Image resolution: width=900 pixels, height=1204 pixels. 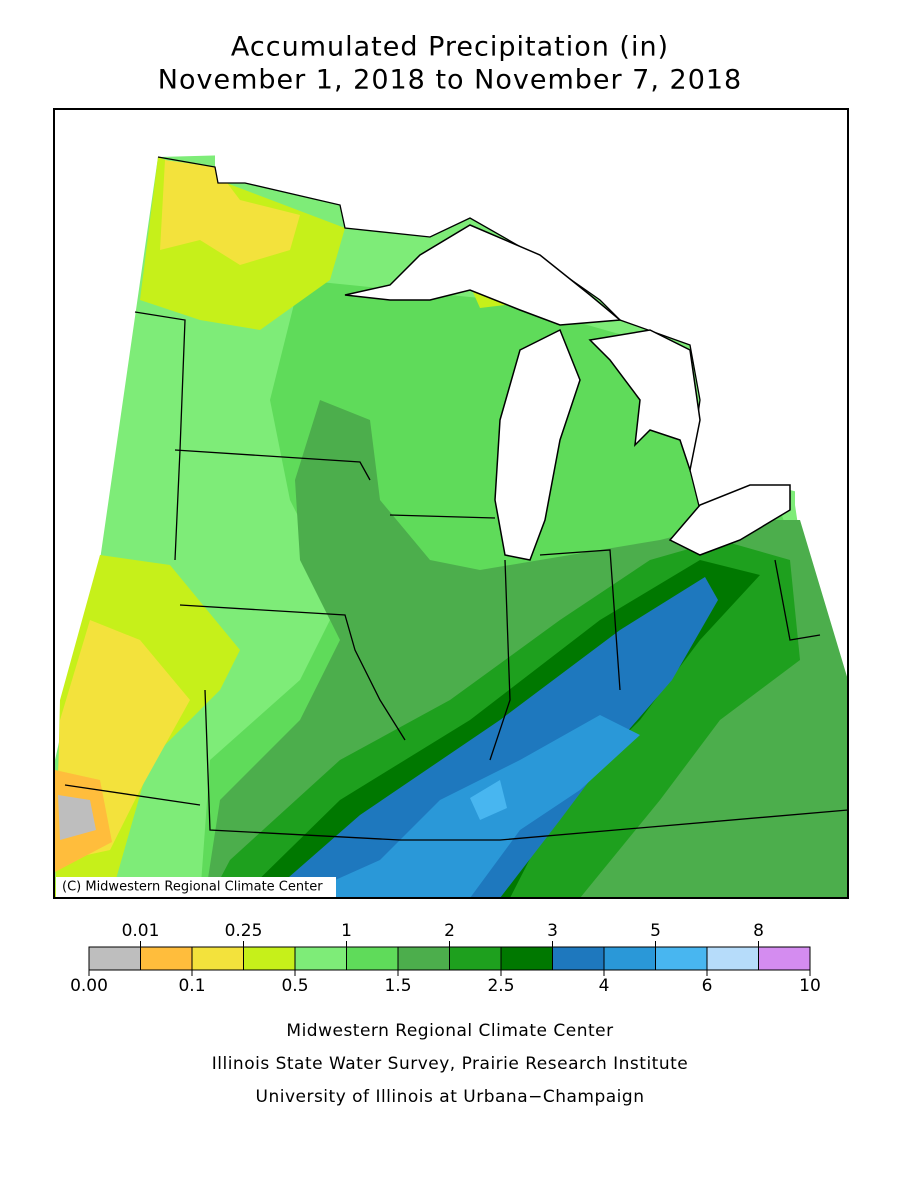 I want to click on legend-label: 0.25, so click(x=244, y=931).